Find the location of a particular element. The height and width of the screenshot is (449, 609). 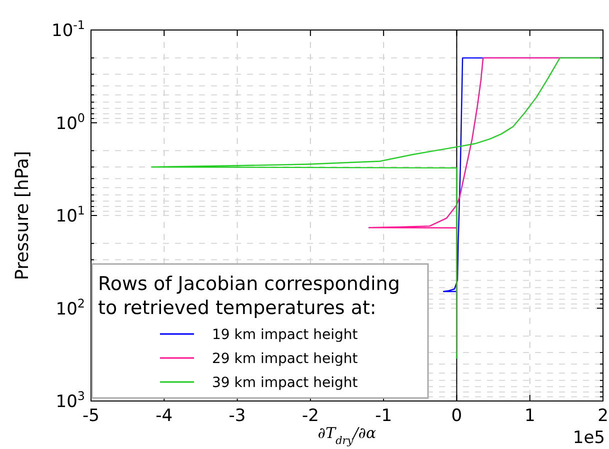

y-tick-label: 10$^{3}$ is located at coordinates (70, 400).